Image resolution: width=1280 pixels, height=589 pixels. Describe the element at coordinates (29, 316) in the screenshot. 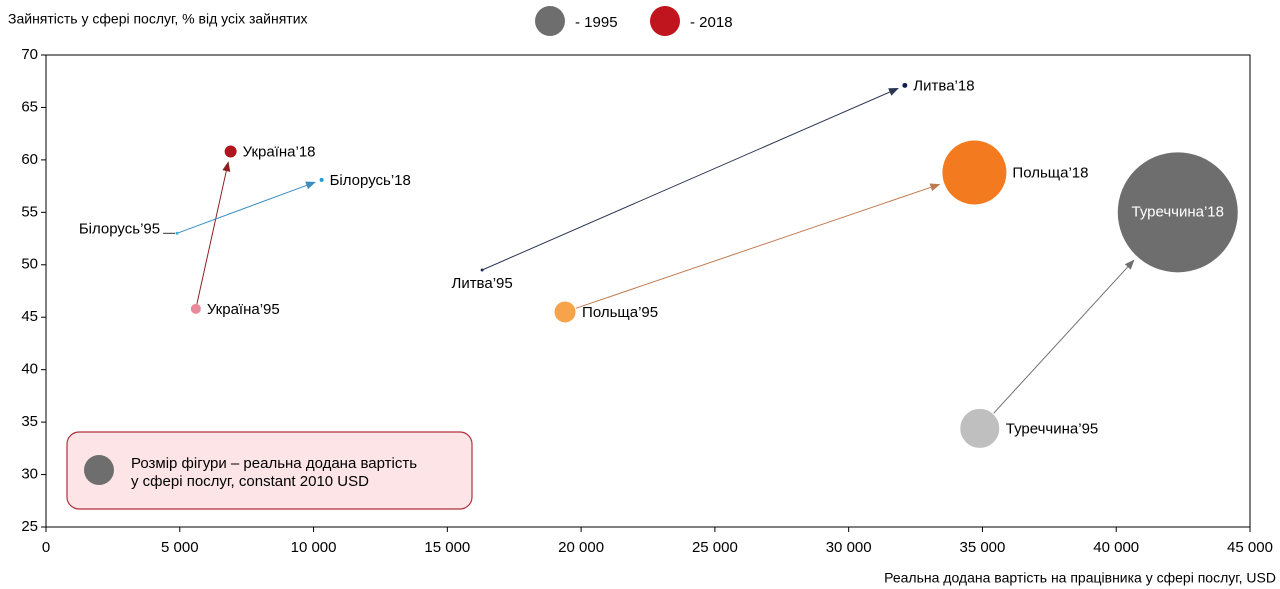

I see `y-tick-label: 45` at that location.